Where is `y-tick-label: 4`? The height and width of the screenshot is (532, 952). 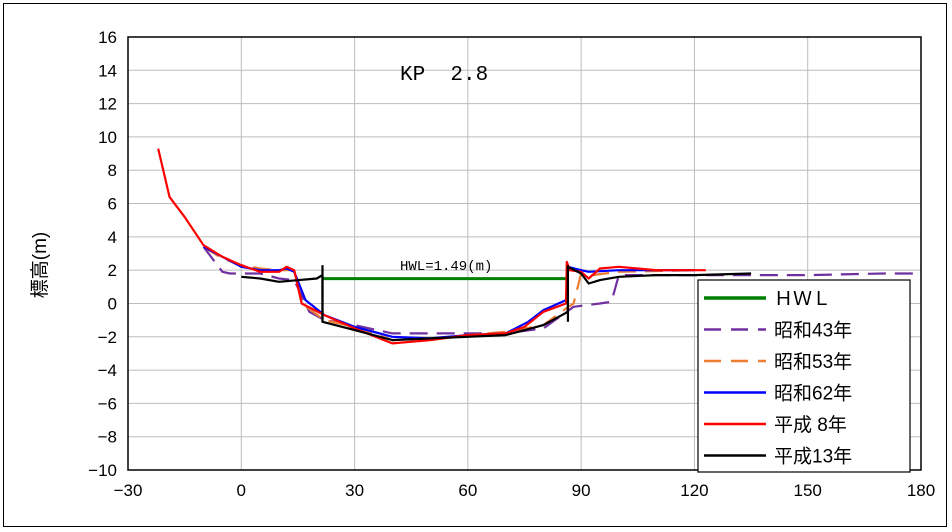 y-tick-label: 4 is located at coordinates (112, 237).